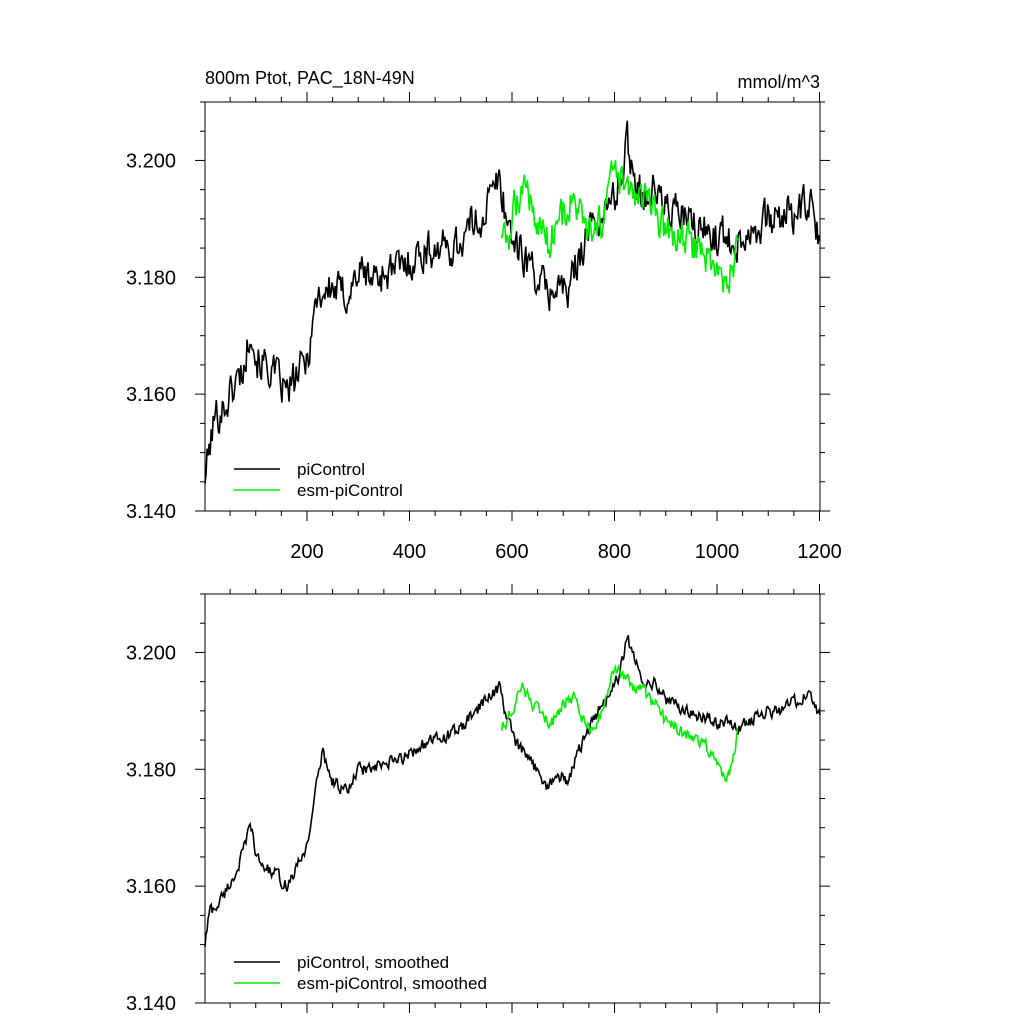 The width and height of the screenshot is (1024, 1024). What do you see at coordinates (819, 552) in the screenshot?
I see `x-tick-label: 1200` at bounding box center [819, 552].